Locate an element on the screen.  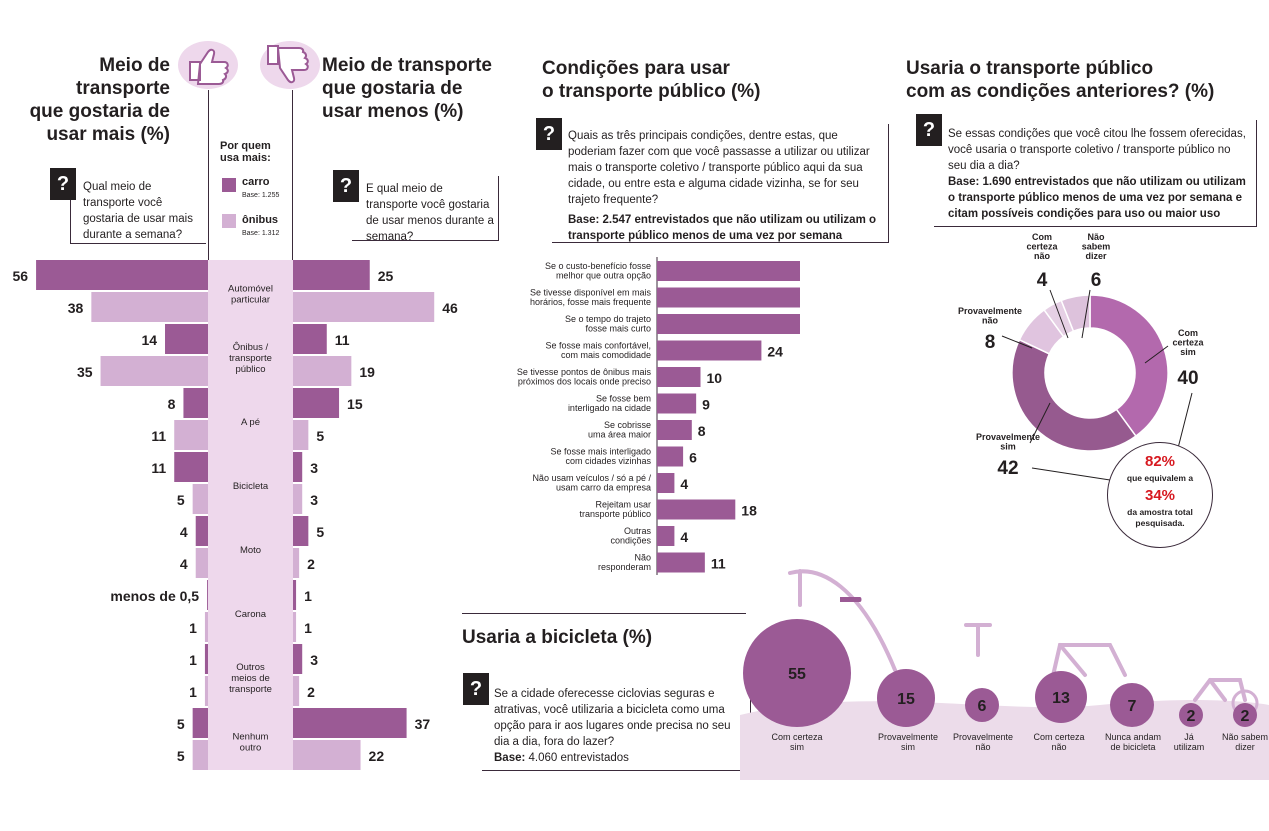
right-title-line: usar menos (%) is located at coordinates (393, 111).